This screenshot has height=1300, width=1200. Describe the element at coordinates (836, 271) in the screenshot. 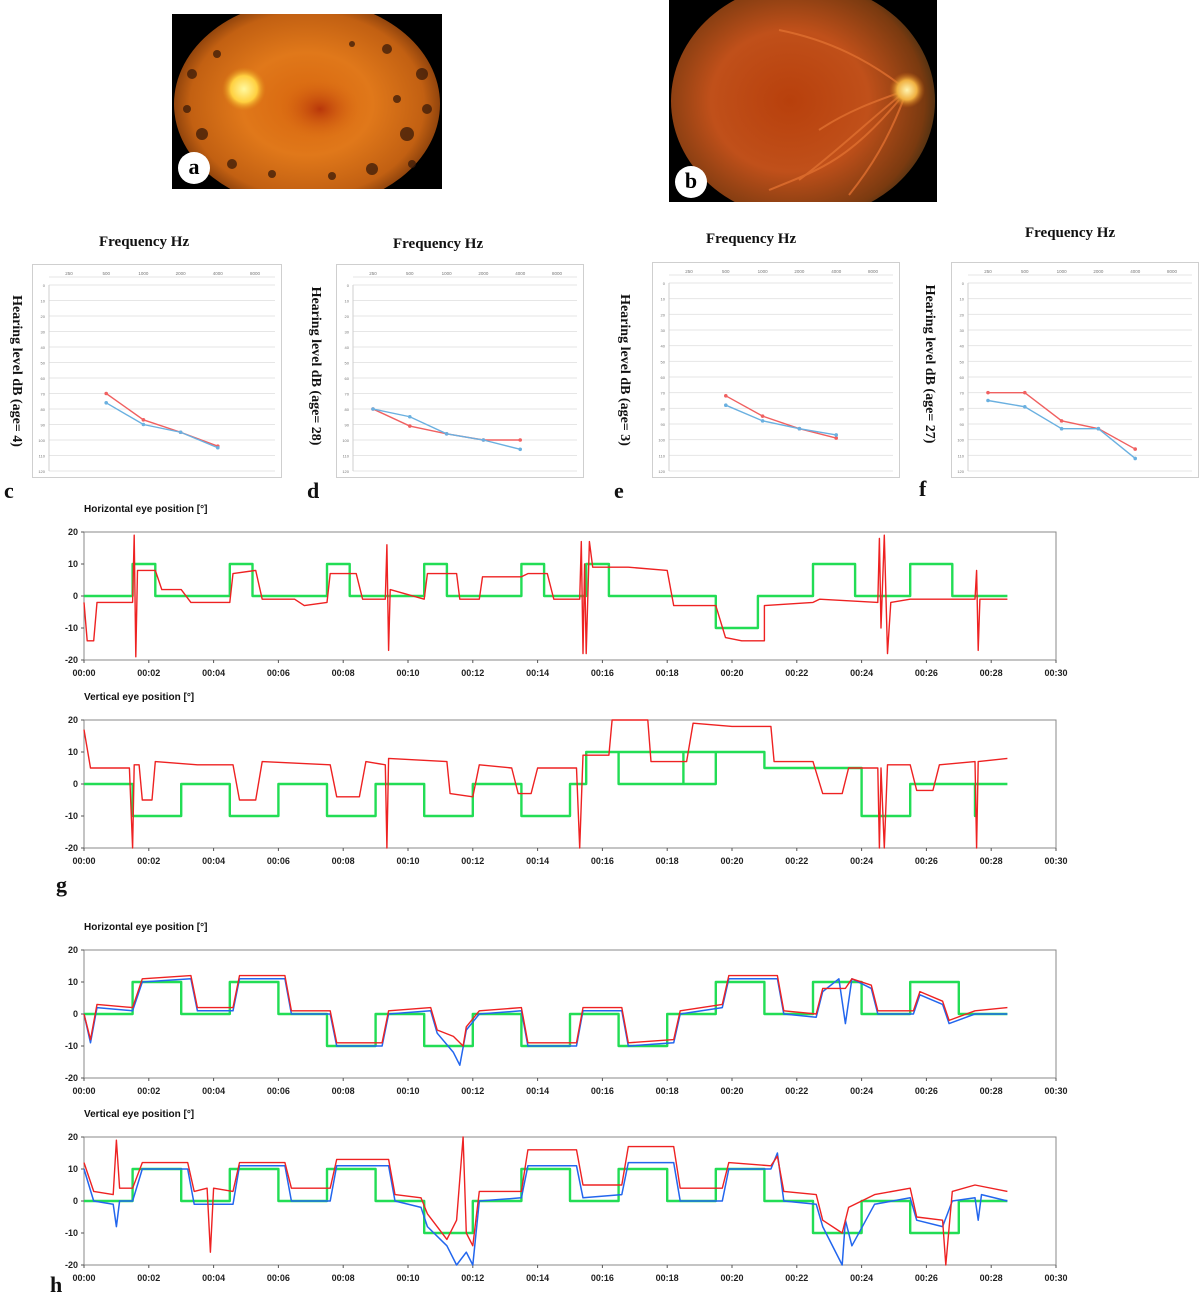

I see `audiogram-xtick-label: 4000` at that location.